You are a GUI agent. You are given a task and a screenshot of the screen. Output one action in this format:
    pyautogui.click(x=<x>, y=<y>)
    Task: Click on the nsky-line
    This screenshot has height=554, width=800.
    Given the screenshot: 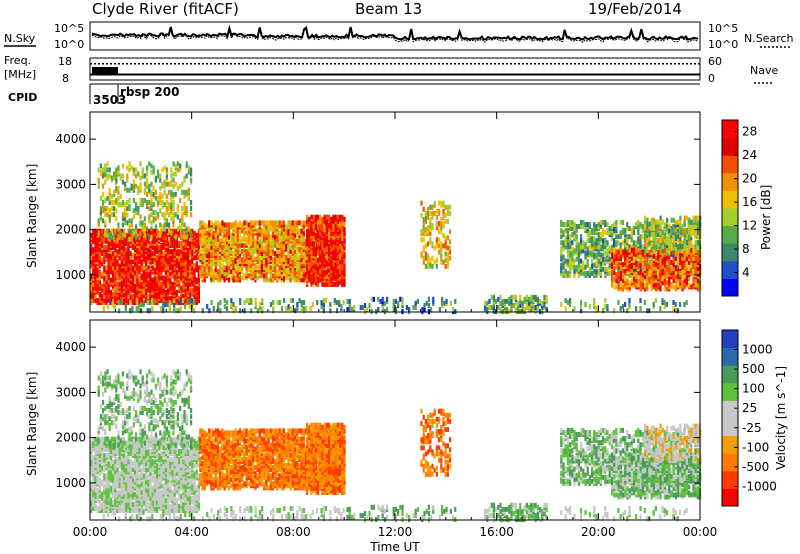 What is the action you would take?
    pyautogui.click(x=395, y=32)
    